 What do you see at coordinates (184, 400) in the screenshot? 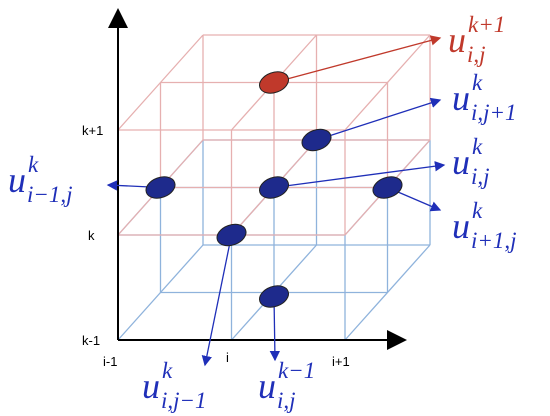
I see `node-label-sub: i,j−1` at bounding box center [184, 400].